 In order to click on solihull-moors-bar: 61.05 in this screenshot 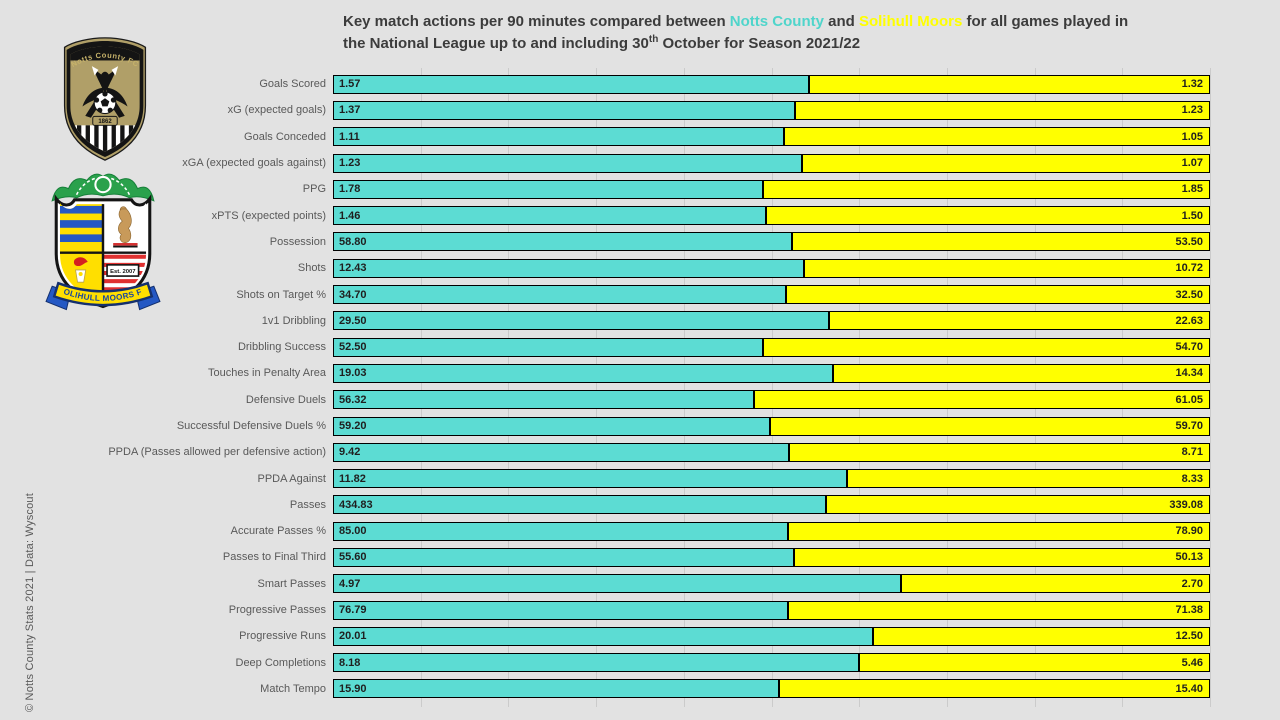, I will do `click(981, 400)`.